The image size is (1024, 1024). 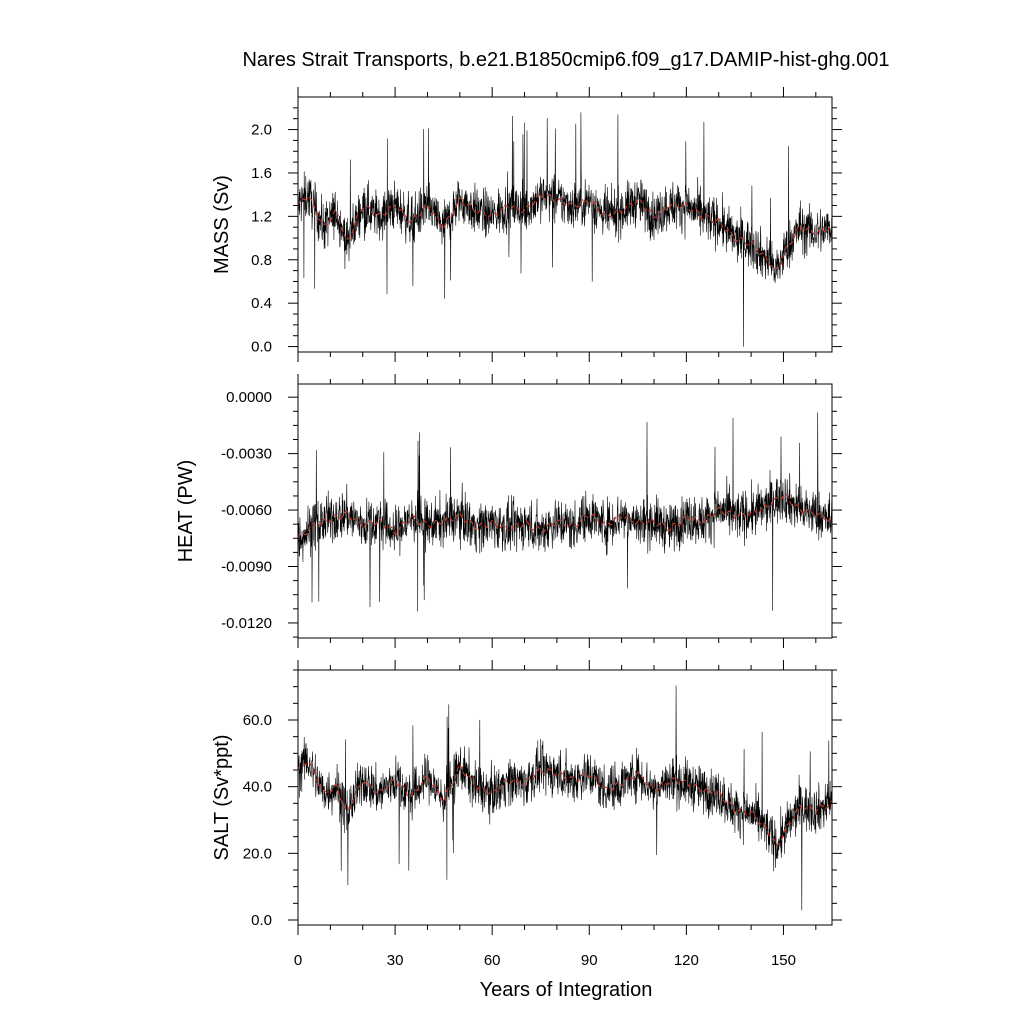 I want to click on y-tick-label: -0.0030, so click(x=246, y=454).